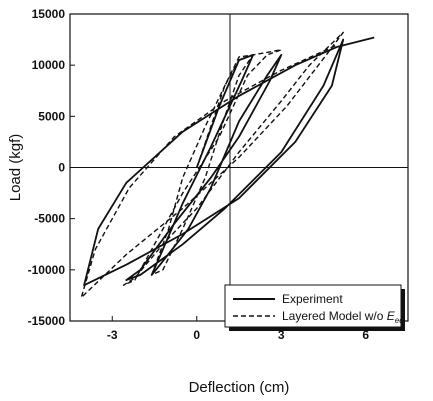 The image size is (433, 401). I want to click on legend-box, so click(313, 306).